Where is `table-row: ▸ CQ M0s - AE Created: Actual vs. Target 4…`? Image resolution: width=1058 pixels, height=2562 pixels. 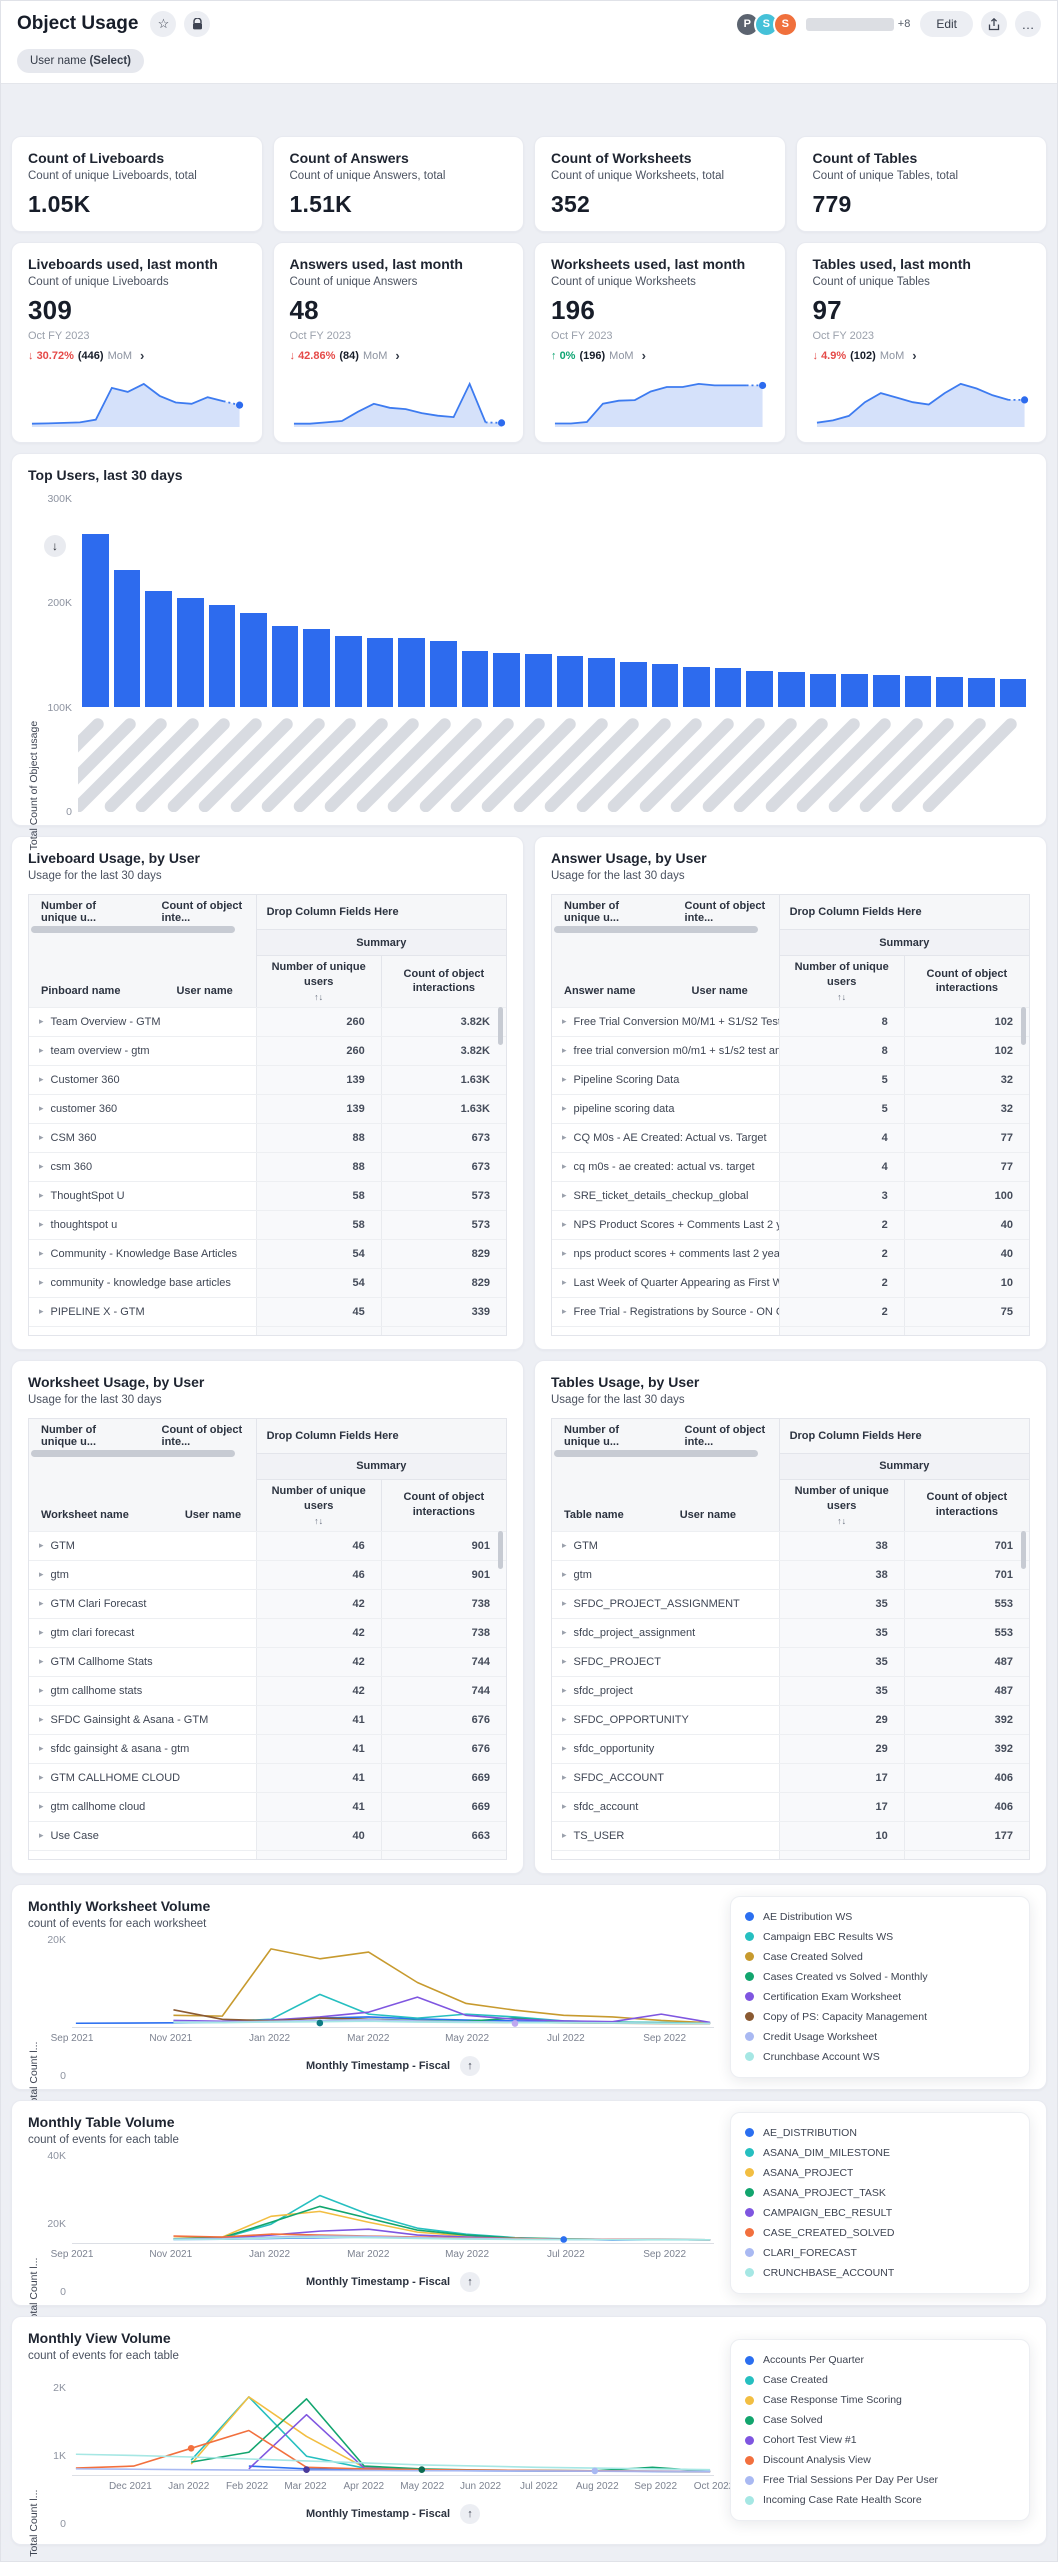
table-row: ▸ CQ M0s - AE Created: Actual vs. Target 4… is located at coordinates (790, 1137).